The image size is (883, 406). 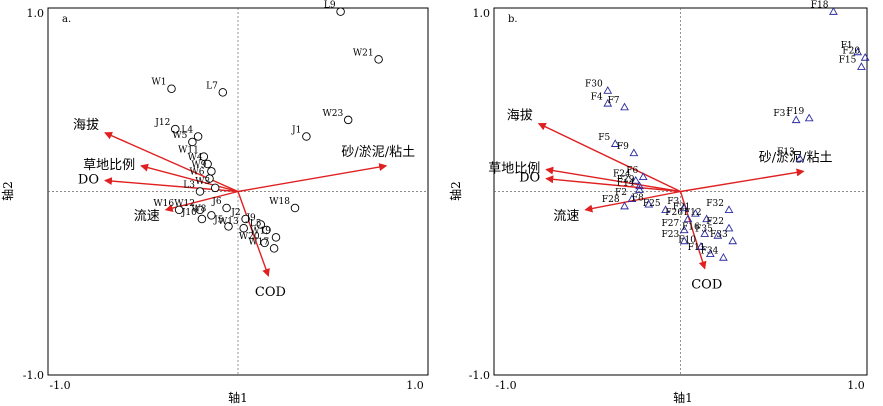 I want to click on point-label: W18, so click(x=279, y=202).